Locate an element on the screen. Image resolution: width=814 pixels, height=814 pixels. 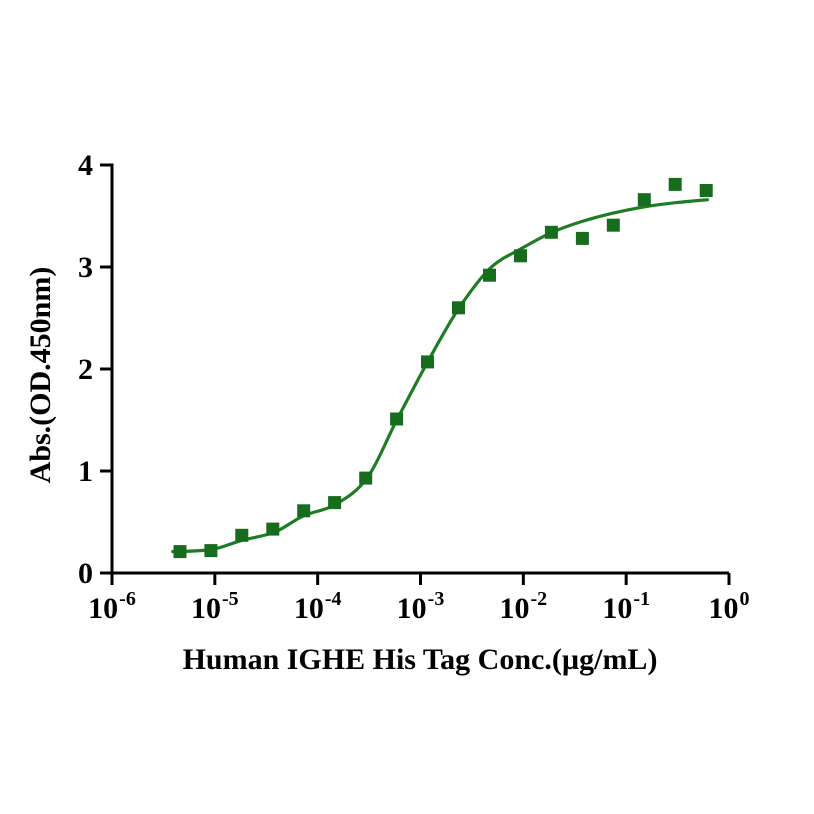
x-axis-title: Human IGHE His Tag Conc.(µg/mL) is located at coordinates (420, 659).